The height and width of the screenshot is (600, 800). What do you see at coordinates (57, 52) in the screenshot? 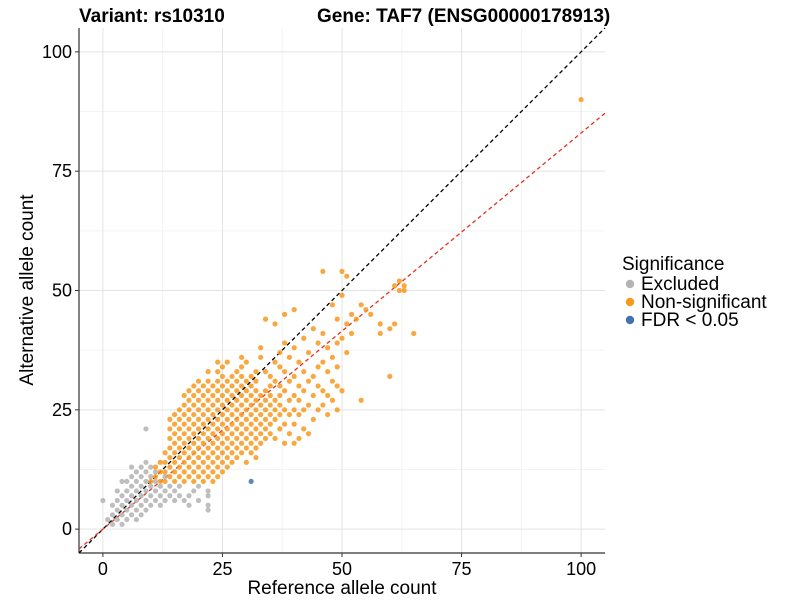
I see `y-tick-label: 100` at bounding box center [57, 52].